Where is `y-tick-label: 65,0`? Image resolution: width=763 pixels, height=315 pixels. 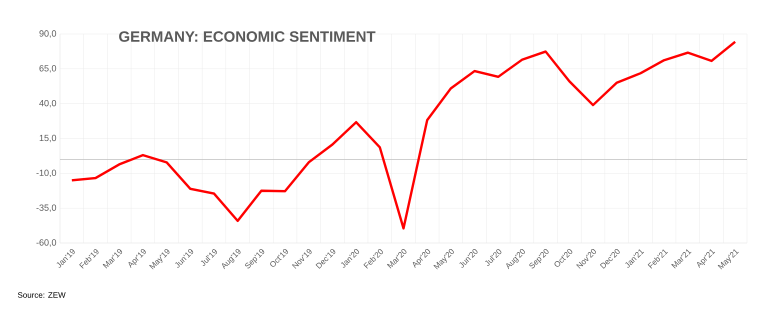 y-tick-label: 65,0 is located at coordinates (47, 69).